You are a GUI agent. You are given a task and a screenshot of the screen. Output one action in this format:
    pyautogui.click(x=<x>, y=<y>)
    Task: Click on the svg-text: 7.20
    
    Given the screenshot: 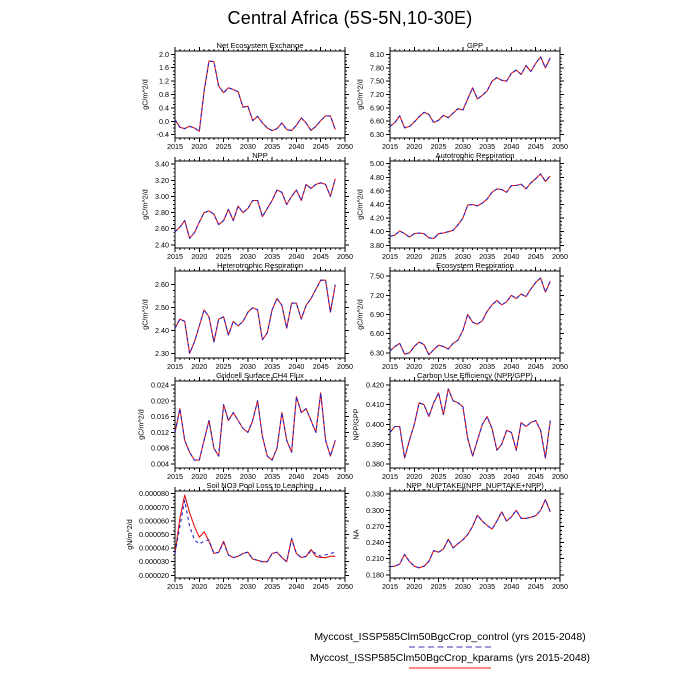 What is the action you would take?
    pyautogui.click(x=377, y=295)
    